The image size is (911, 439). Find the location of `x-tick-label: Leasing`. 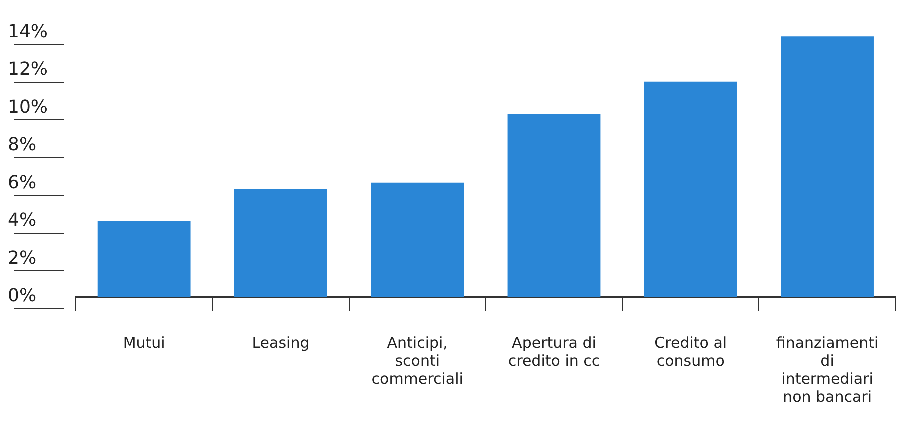

x-tick-label: Leasing is located at coordinates (281, 343).